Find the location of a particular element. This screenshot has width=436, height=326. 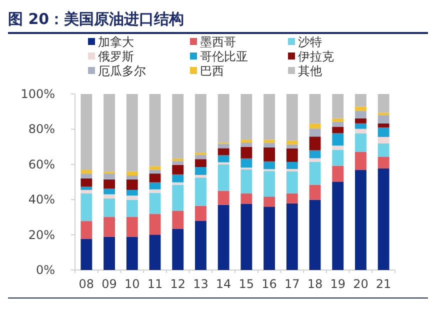

legend-label: 墨西哥 is located at coordinates (218, 42).